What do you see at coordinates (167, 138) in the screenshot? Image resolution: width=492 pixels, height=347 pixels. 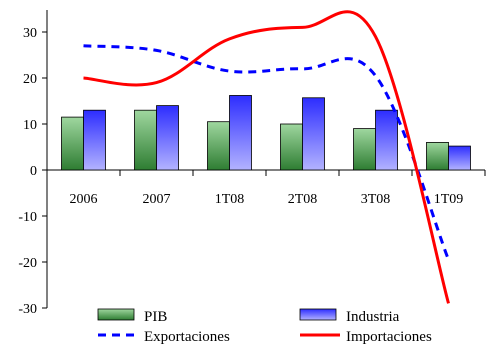 I see `bar-industria-2007` at bounding box center [167, 138].